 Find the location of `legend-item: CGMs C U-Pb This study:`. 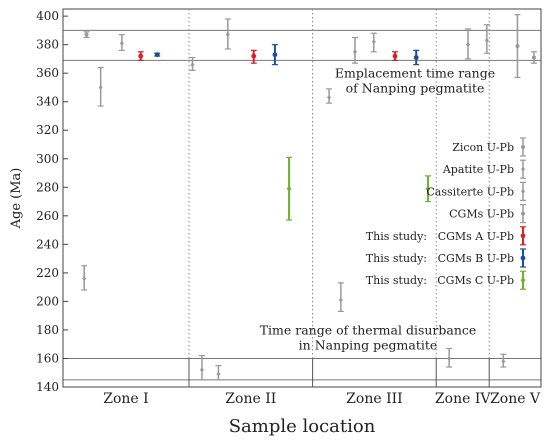

legend-item: CGMs C U-Pb This study: is located at coordinates (446, 280).